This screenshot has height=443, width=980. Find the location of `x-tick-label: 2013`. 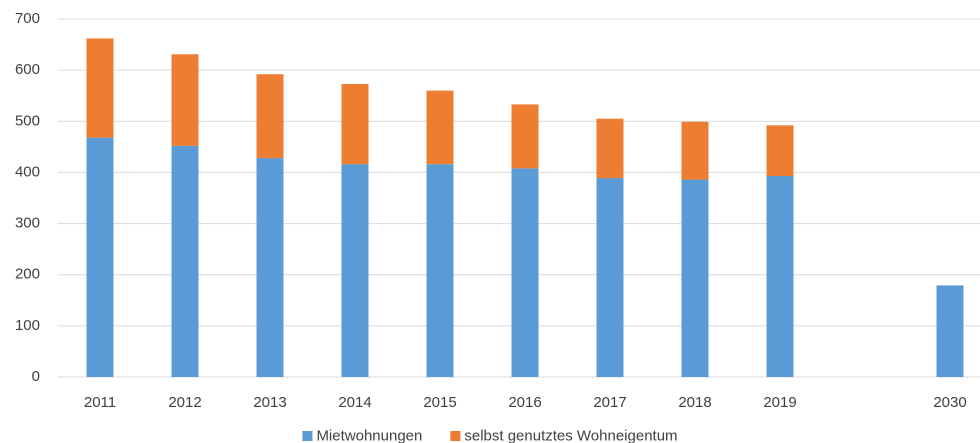

x-tick-label: 2013 is located at coordinates (269, 402).